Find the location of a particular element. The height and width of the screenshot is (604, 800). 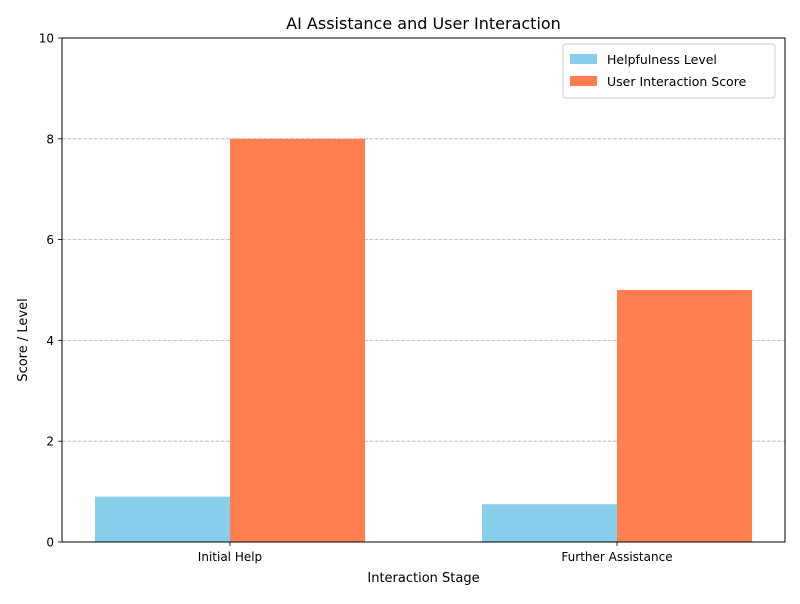

y-axis-label: Score / Level is located at coordinates (23, 339).